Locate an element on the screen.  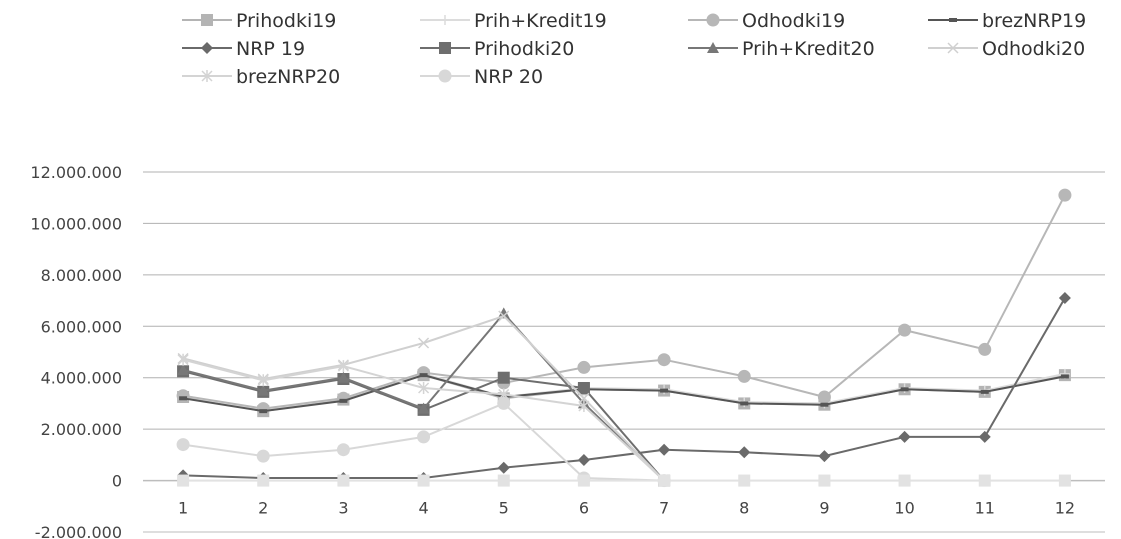
legend-label: brezNRP20 is located at coordinates (288, 77).